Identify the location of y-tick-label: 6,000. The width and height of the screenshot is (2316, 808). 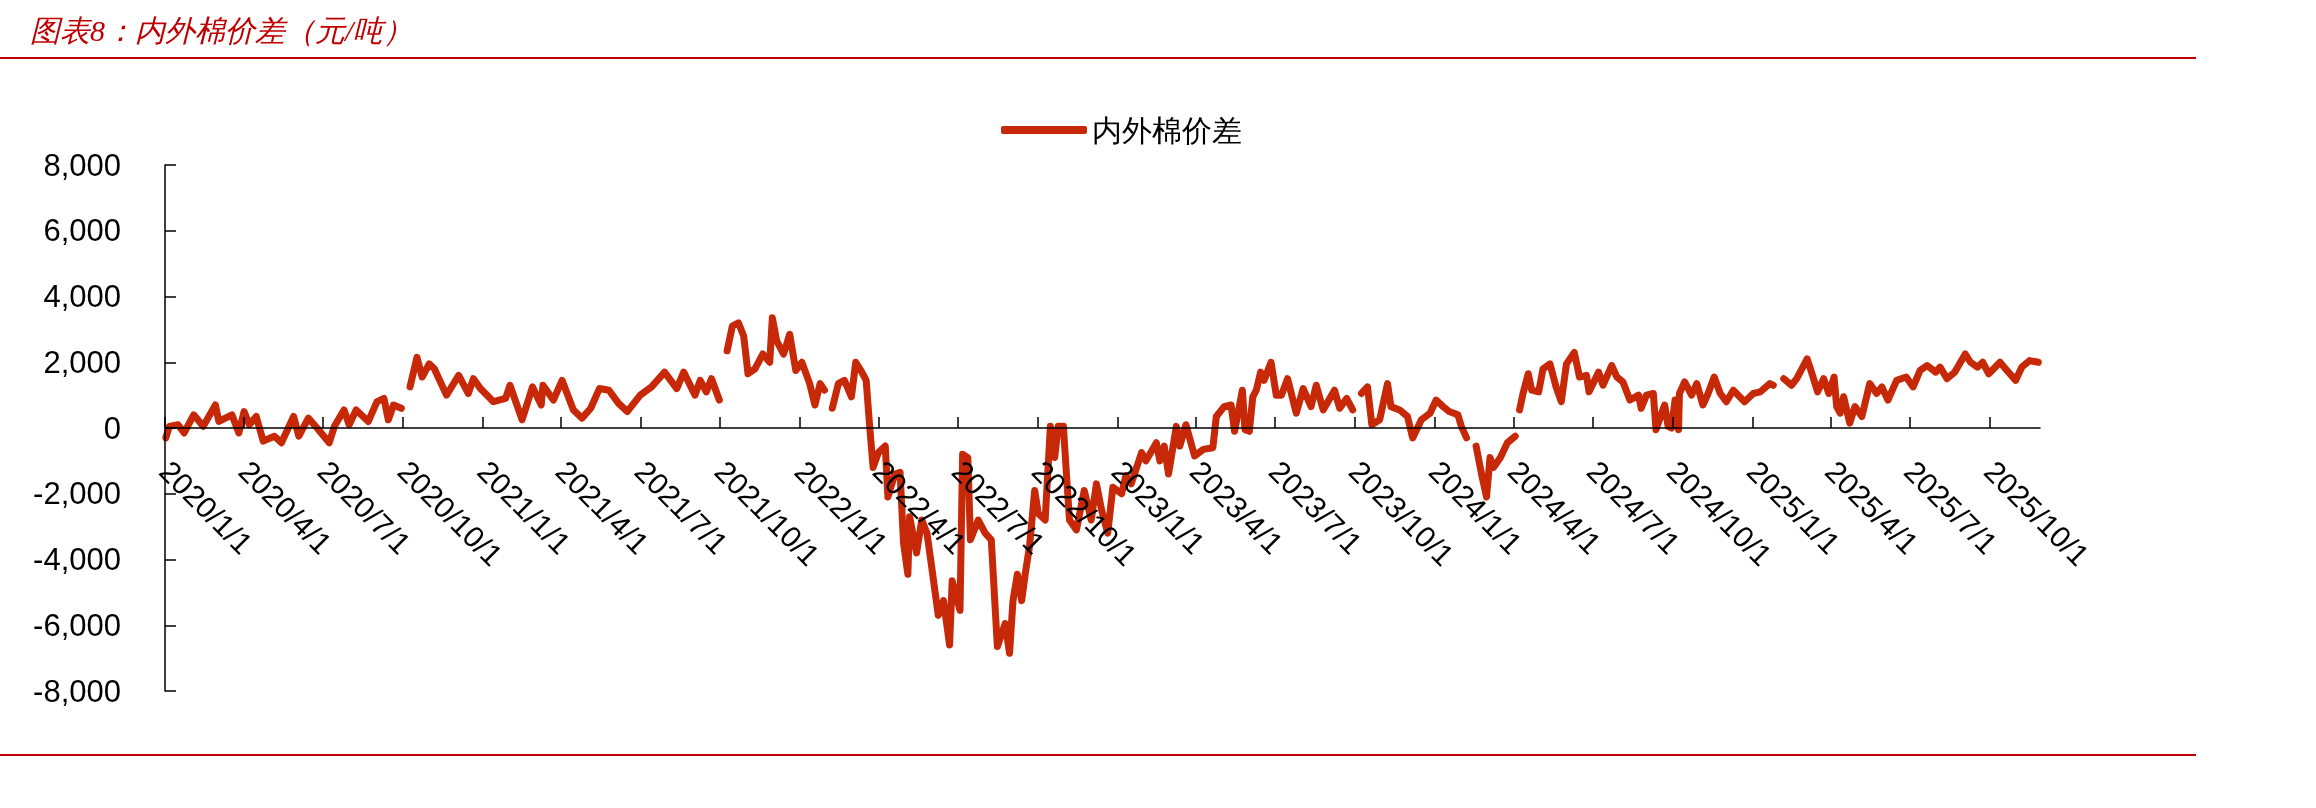
(82, 231).